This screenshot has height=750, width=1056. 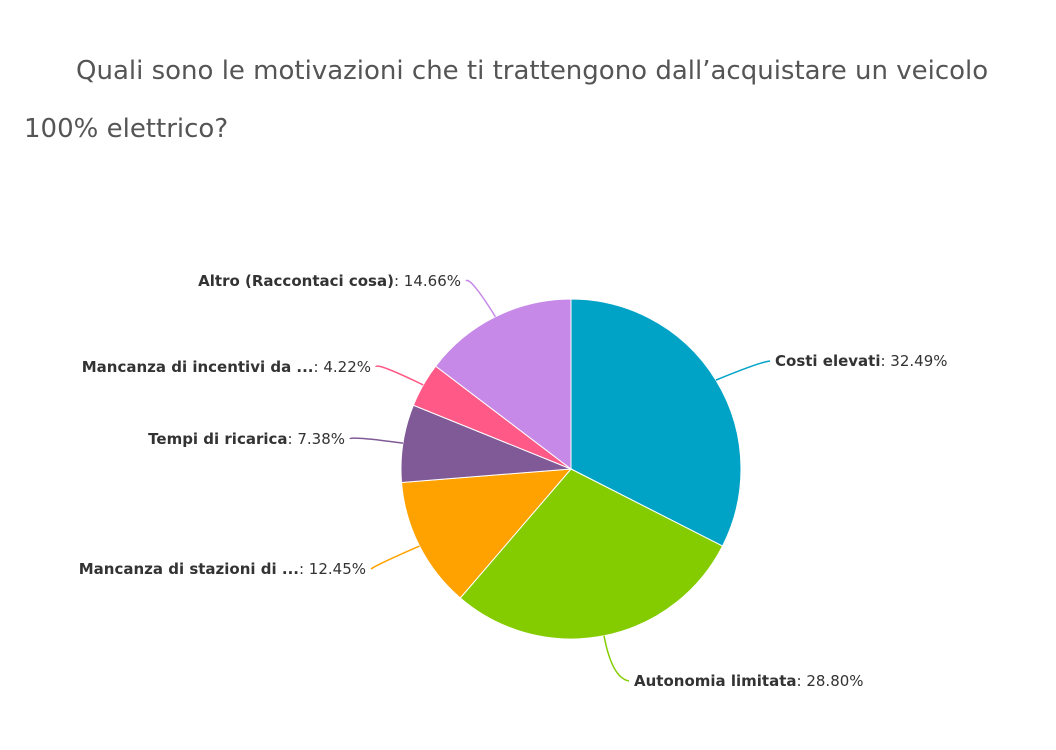 What do you see at coordinates (591, 554) in the screenshot?
I see `pie-slice-autonomia-limitata` at bounding box center [591, 554].